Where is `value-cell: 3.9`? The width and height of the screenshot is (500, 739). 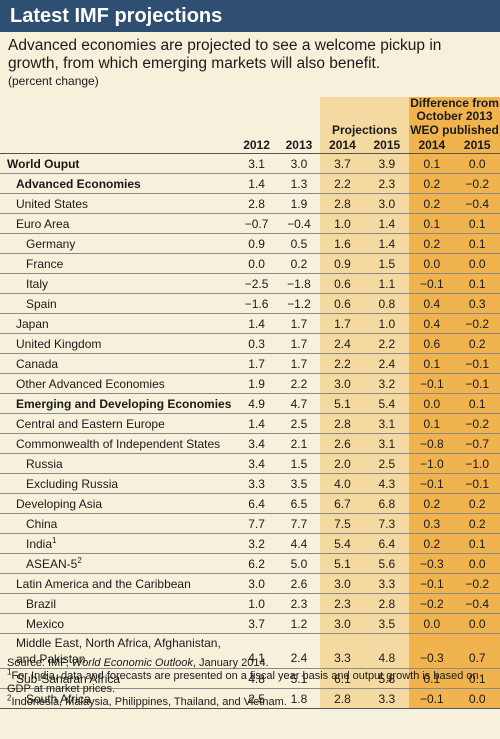 value-cell: 3.9 is located at coordinates (387, 163).